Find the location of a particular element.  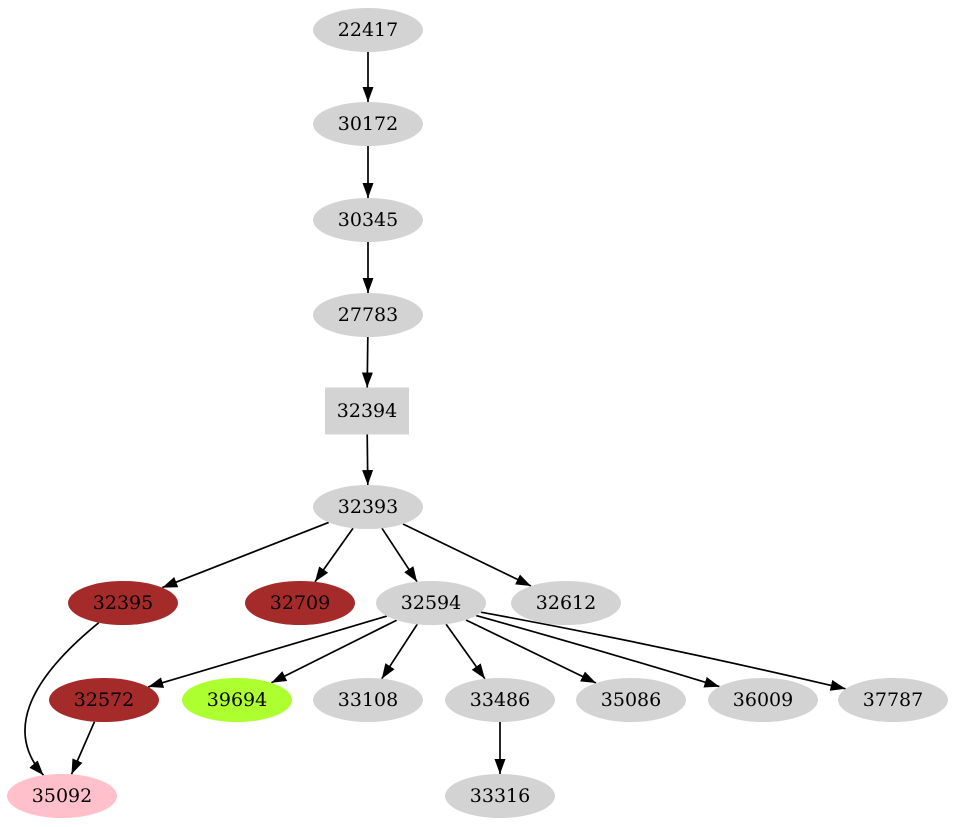

node-label: 30345 is located at coordinates (368, 220).